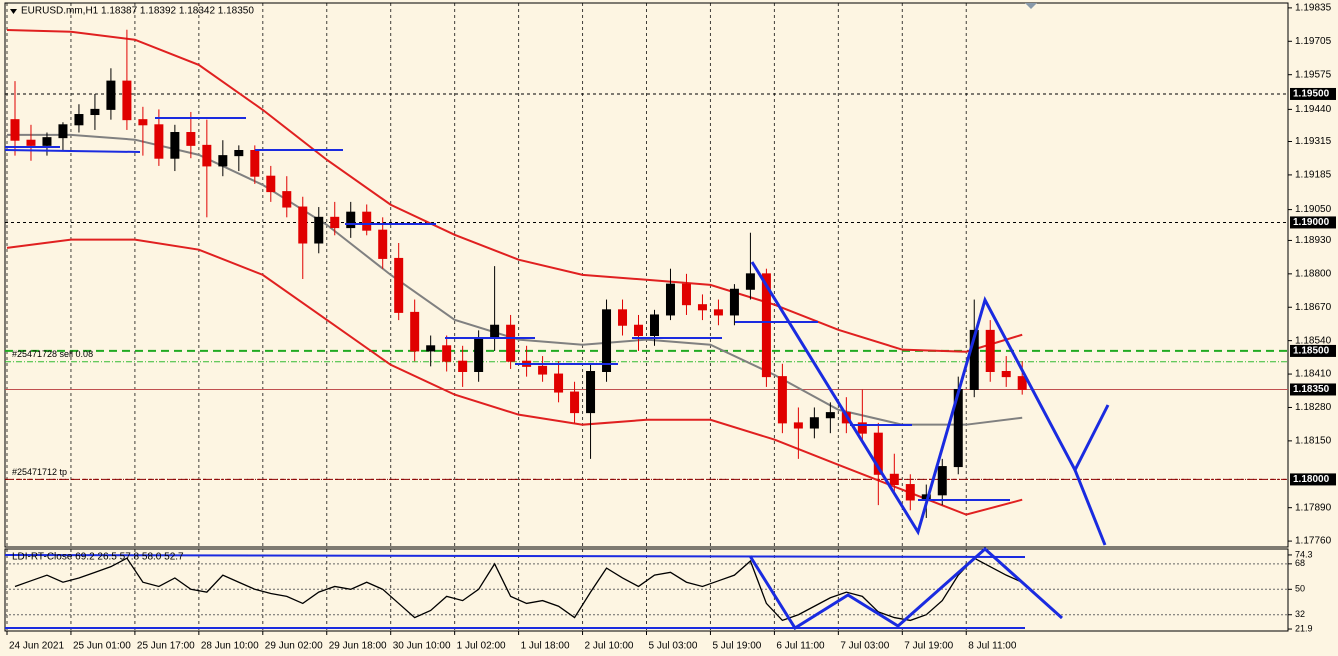 This screenshot has width=1338, height=656. I want to click on y-tick-label: 1.19705, so click(1313, 41).